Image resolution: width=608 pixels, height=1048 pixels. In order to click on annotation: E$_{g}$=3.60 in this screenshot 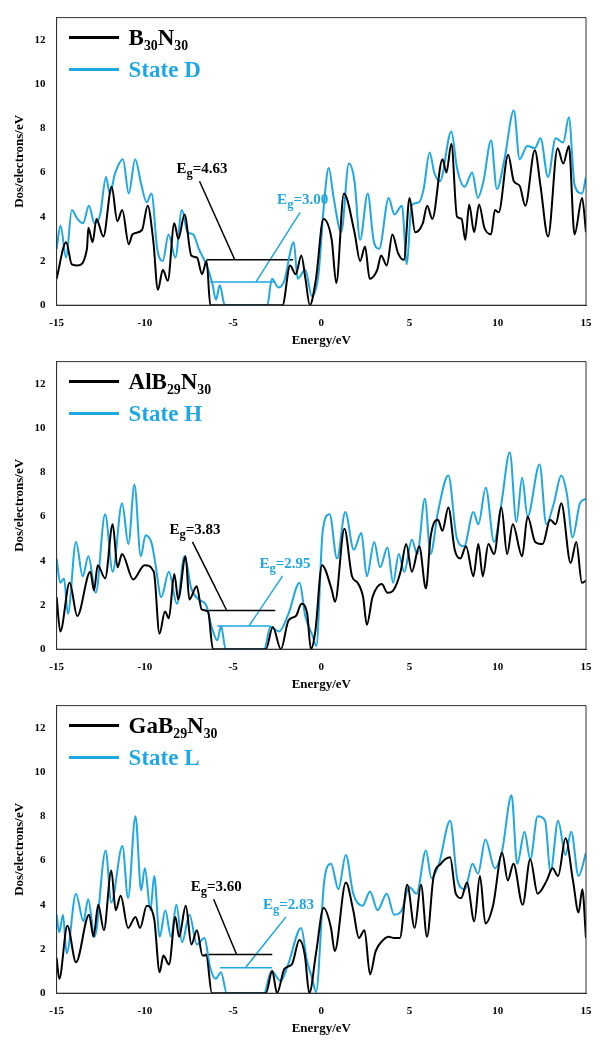, I will do `click(216, 889)`.